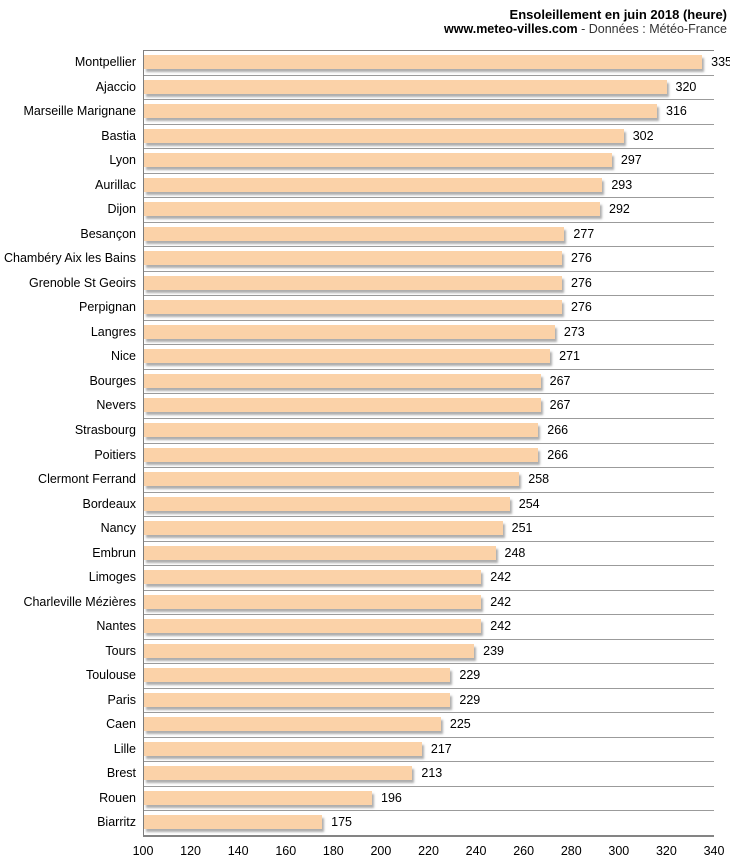 Image resolution: width=730 pixels, height=864 pixels. I want to click on bar-row: Chambéry Aix les Bains 276, so click(359, 259).